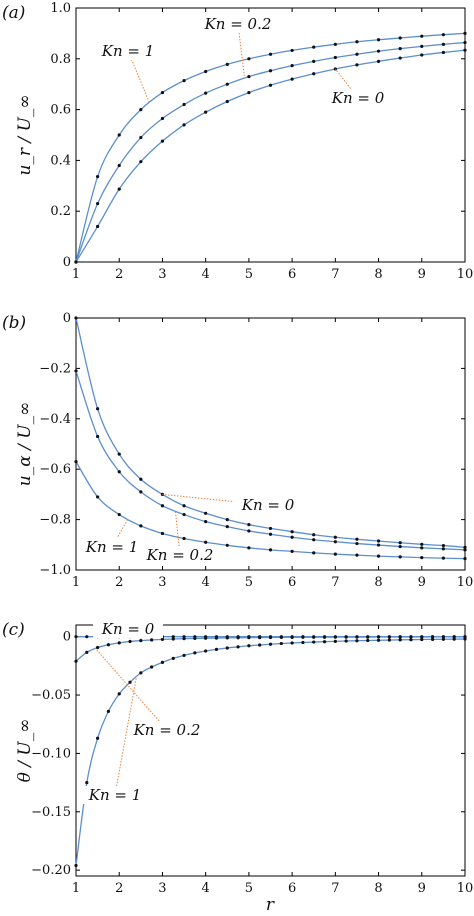 The width and height of the screenshot is (474, 916). Describe the element at coordinates (67, 262) in the screenshot. I see `y-tick-label: 0` at that location.